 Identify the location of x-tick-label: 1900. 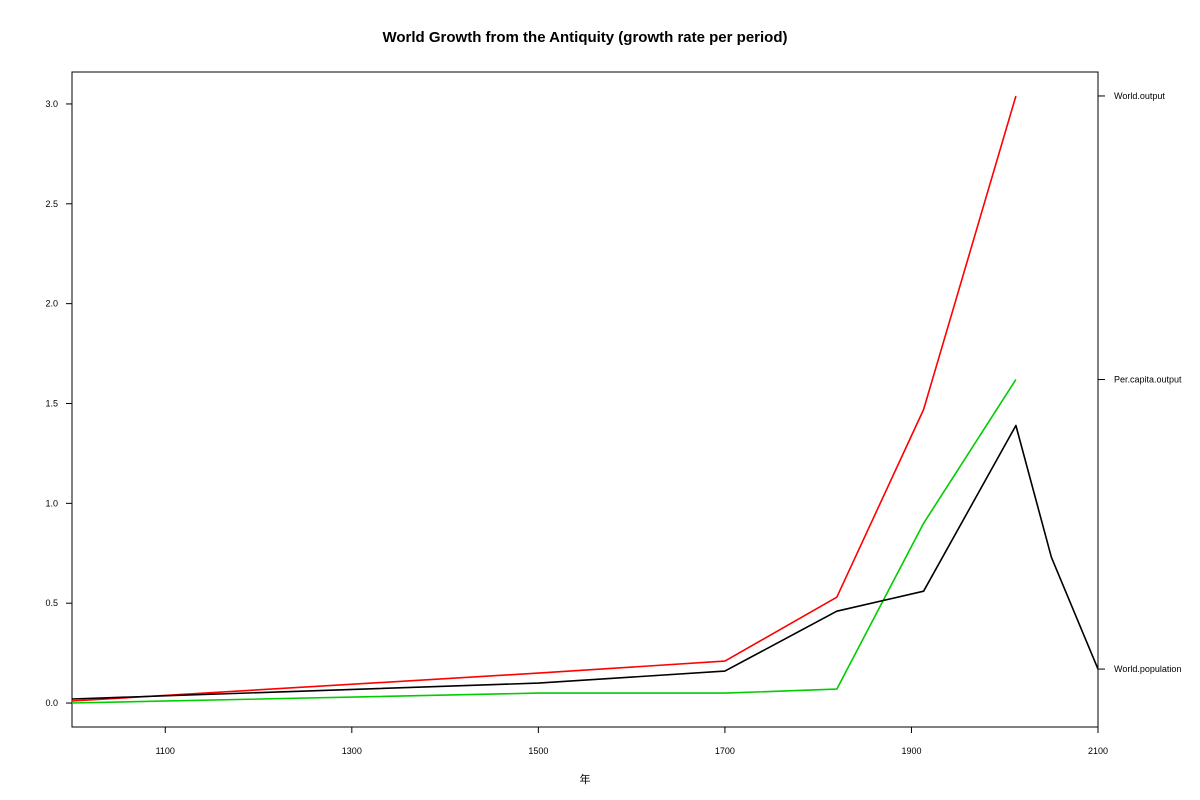
(911, 751).